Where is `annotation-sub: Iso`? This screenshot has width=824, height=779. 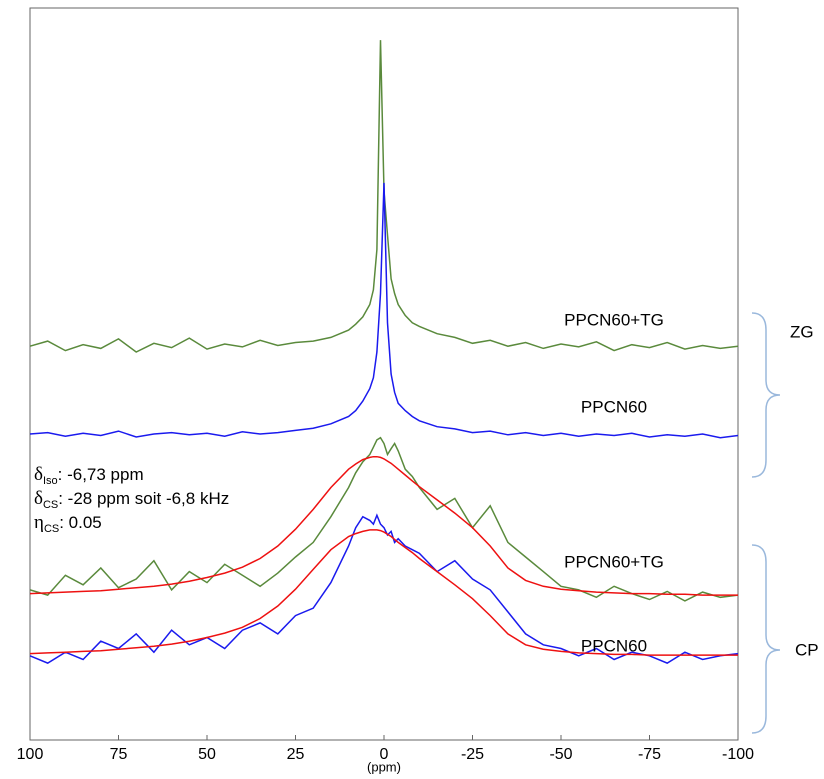
annotation-sub: Iso is located at coordinates (50, 481).